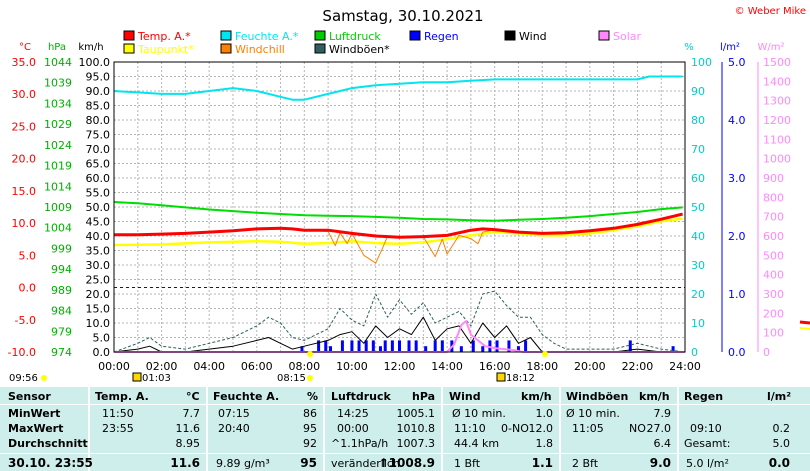 The width and height of the screenshot is (810, 471). Describe the element at coordinates (191, 413) in the screenshot. I see `temp-min-value: 7.7` at that location.